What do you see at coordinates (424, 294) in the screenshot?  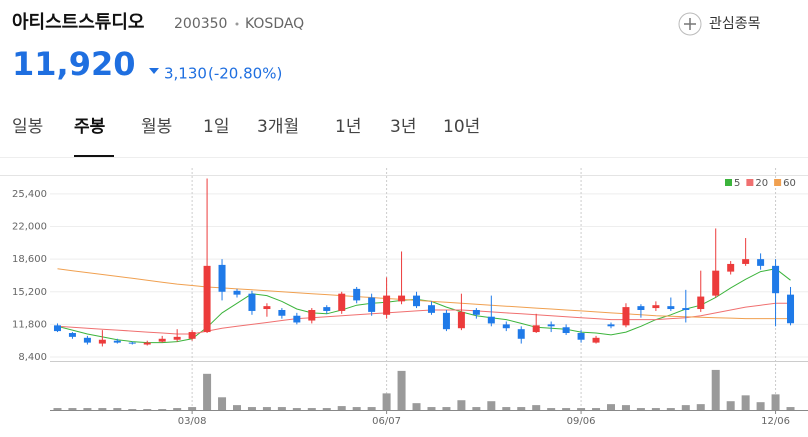 I see `moving-average` at bounding box center [424, 294].